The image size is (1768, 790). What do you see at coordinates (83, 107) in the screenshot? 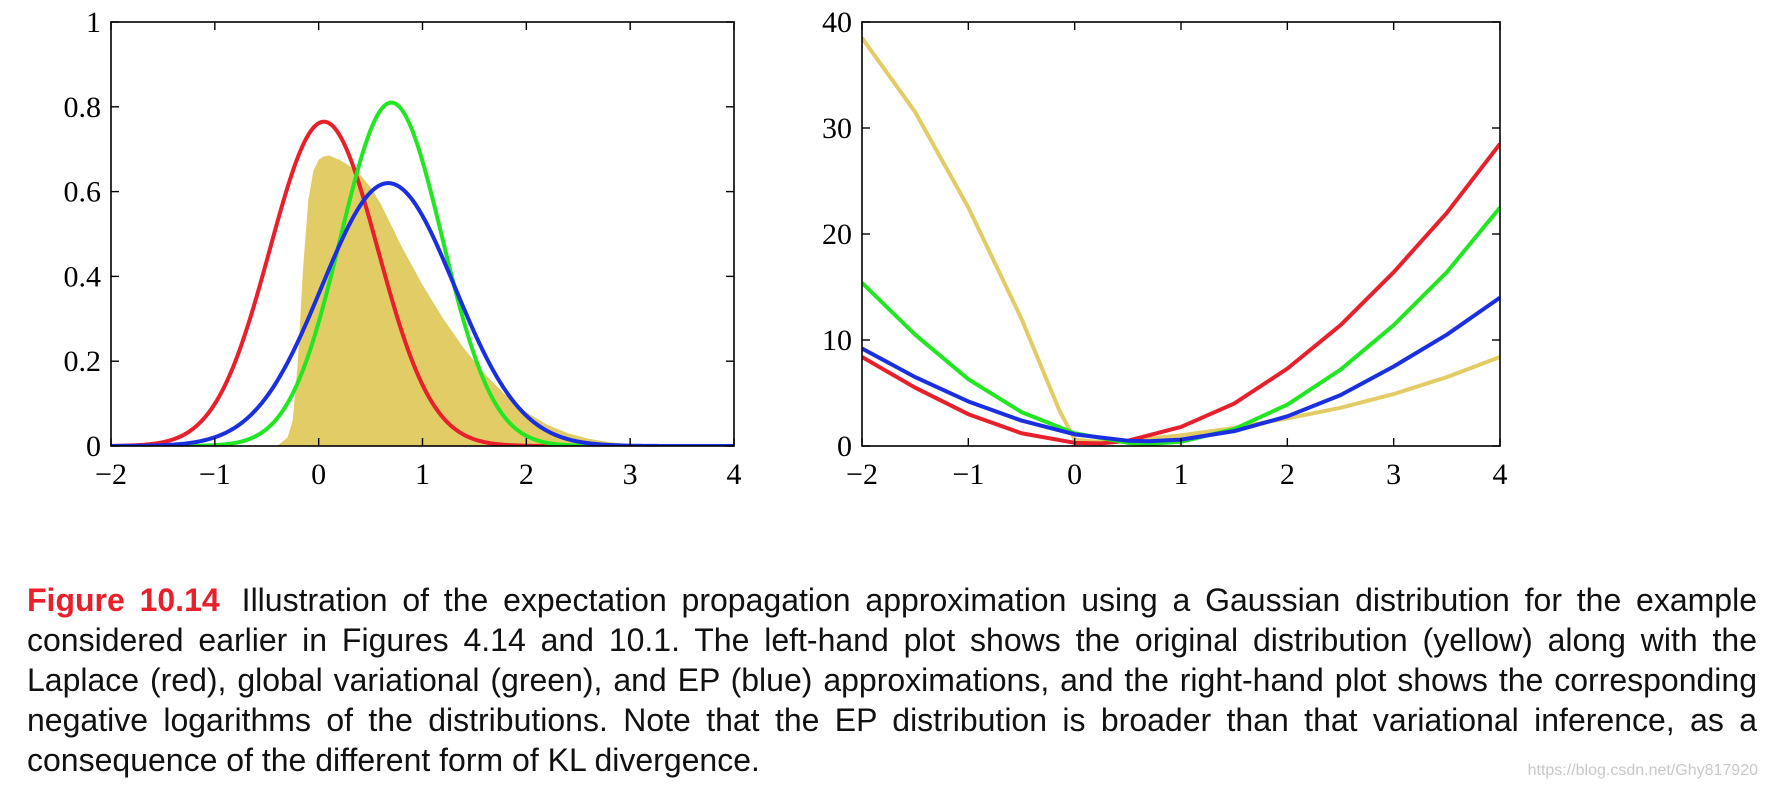
I see `y-tick-label: 0.8` at bounding box center [83, 107].